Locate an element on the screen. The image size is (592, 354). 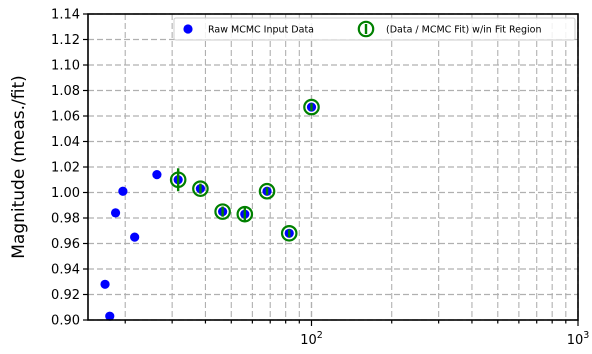
x-tick-label: 10³ is located at coordinates (578, 339).